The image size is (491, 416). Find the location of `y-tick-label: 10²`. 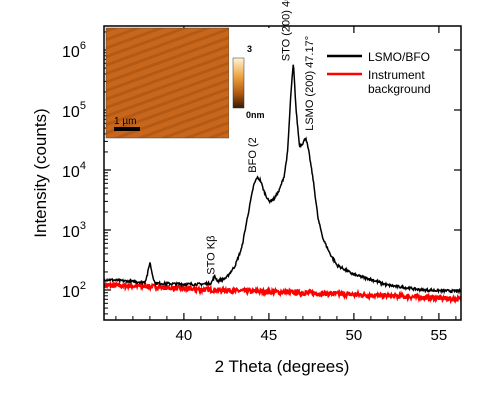

y-tick-label: 10² is located at coordinates (74, 290).